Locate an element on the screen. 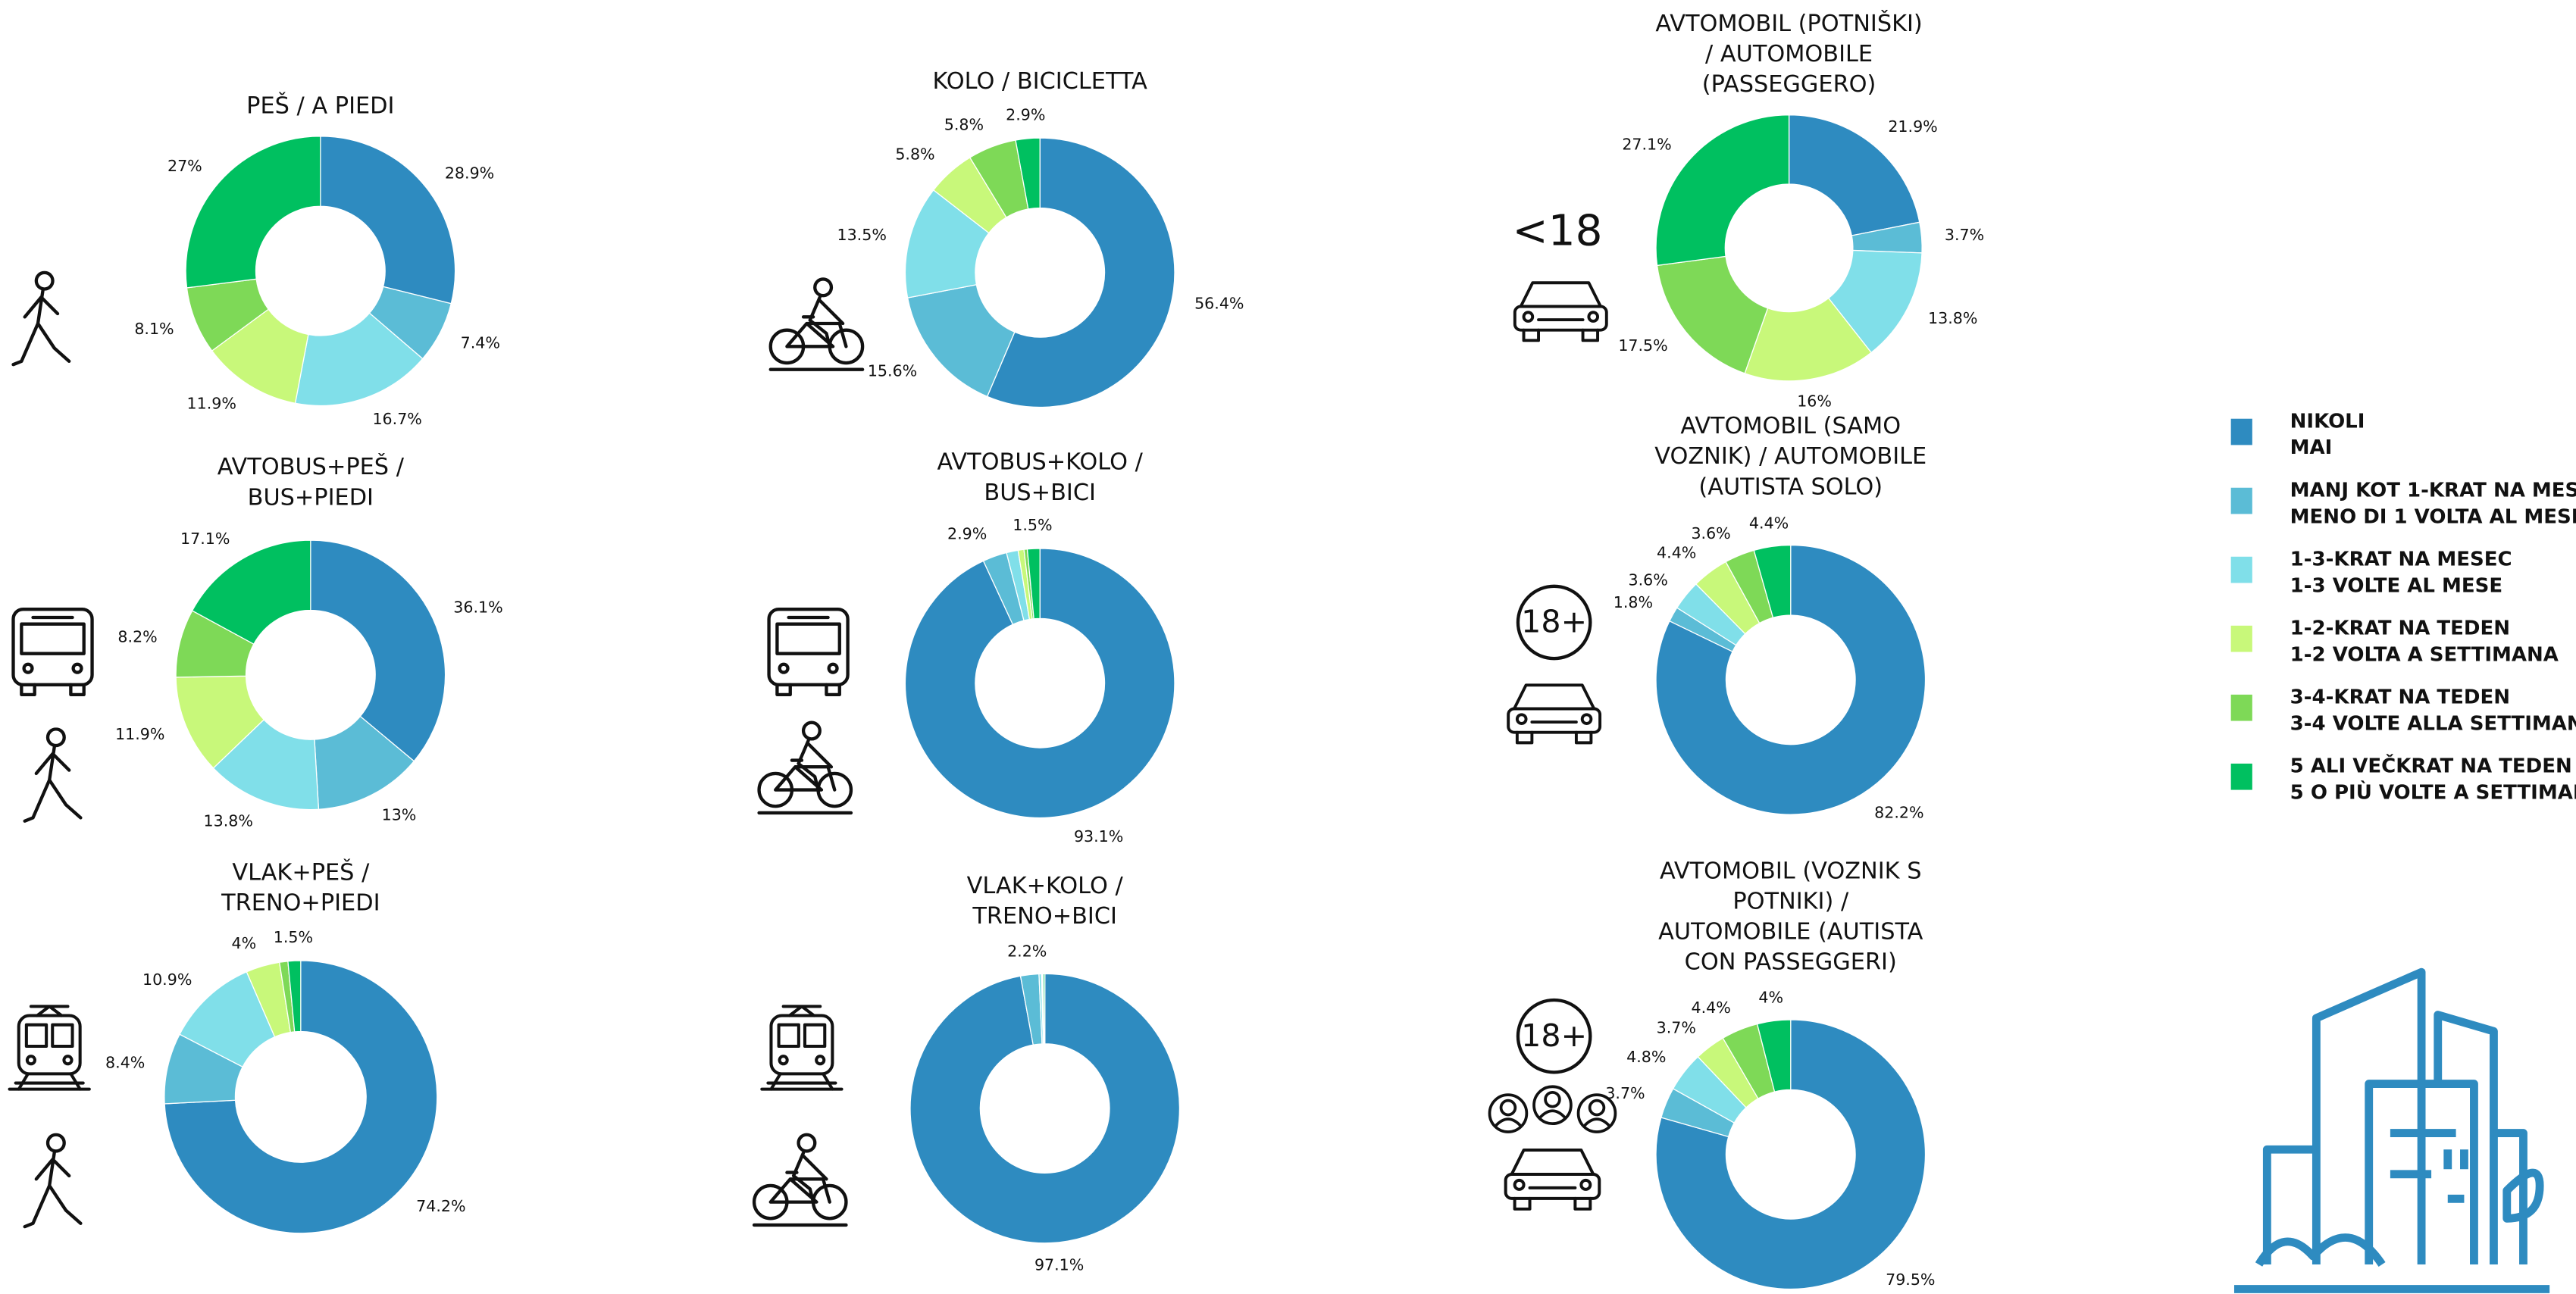  value-label: 27% is located at coordinates (184, 166).